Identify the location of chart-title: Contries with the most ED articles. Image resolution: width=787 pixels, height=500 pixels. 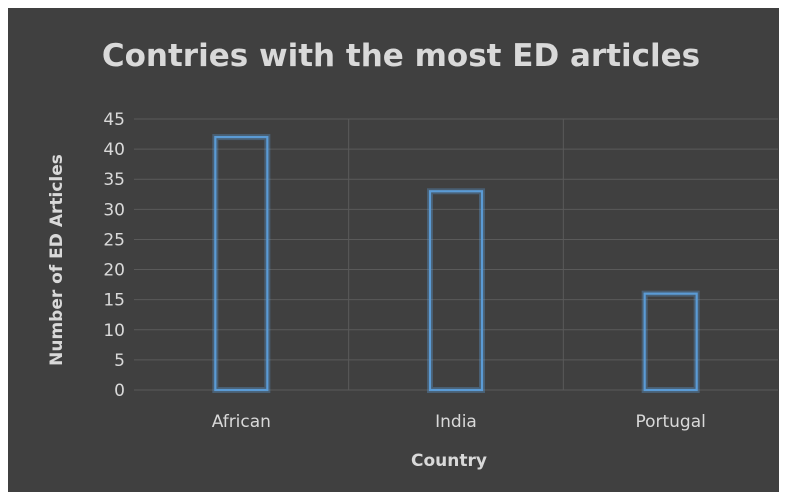
(401, 56).